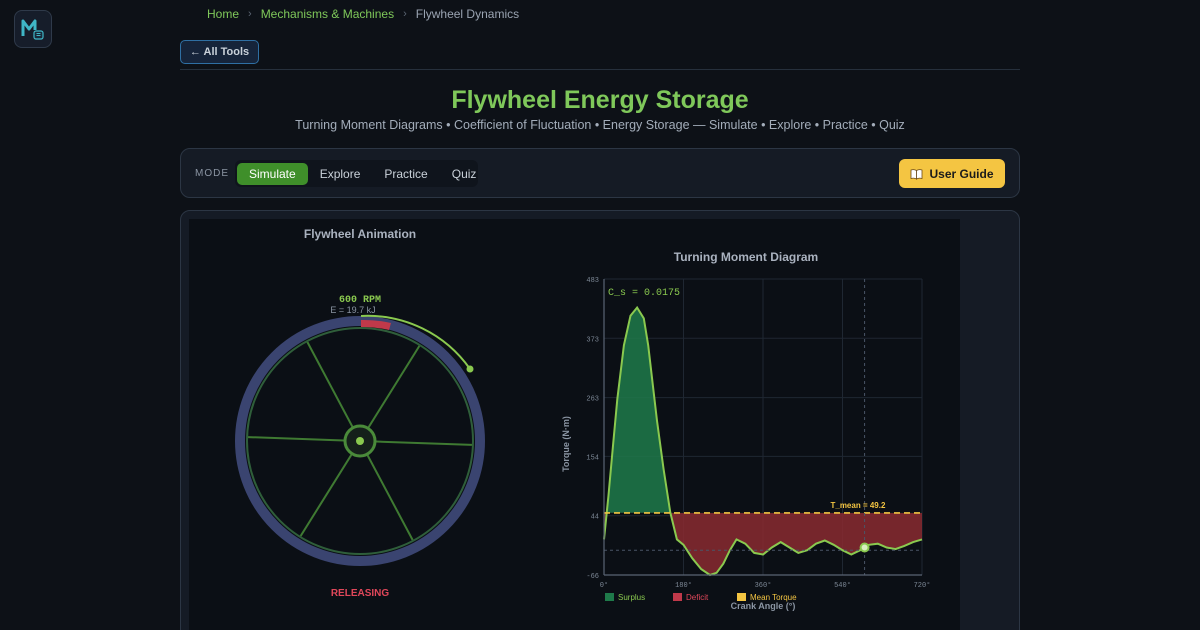 The width and height of the screenshot is (1200, 630). Describe the element at coordinates (595, 518) in the screenshot. I see `y-tick-label: 44` at that location.